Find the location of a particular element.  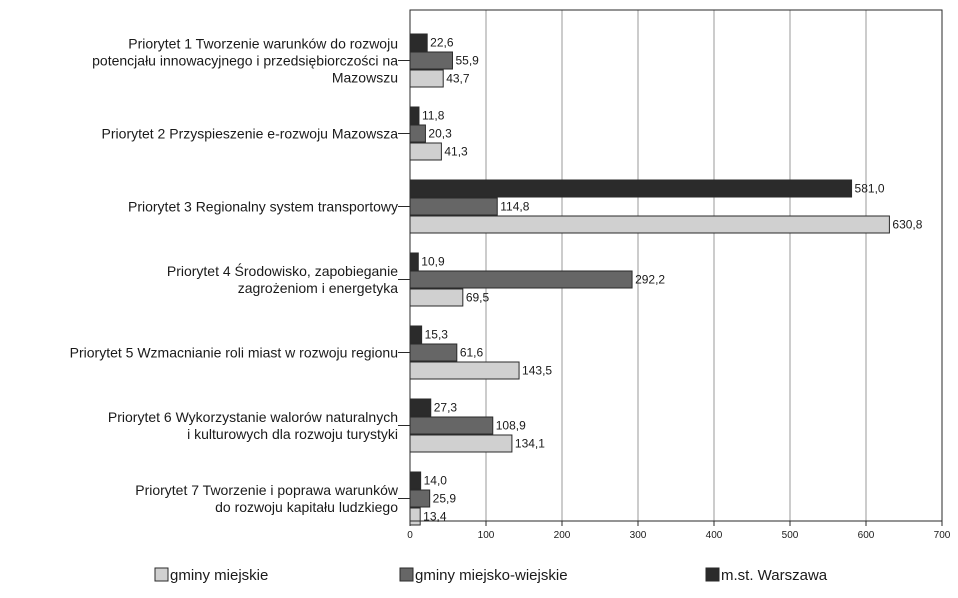

data-label: 11,8 is located at coordinates (433, 116).